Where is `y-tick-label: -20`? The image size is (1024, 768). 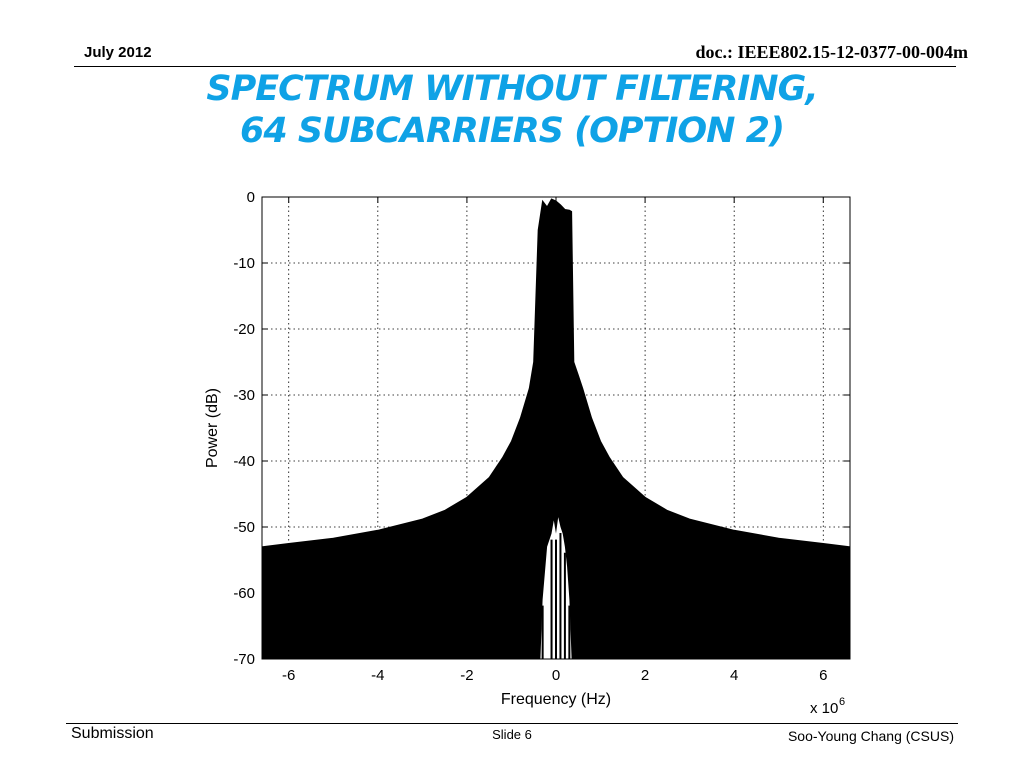 y-tick-label: -20 is located at coordinates (244, 329).